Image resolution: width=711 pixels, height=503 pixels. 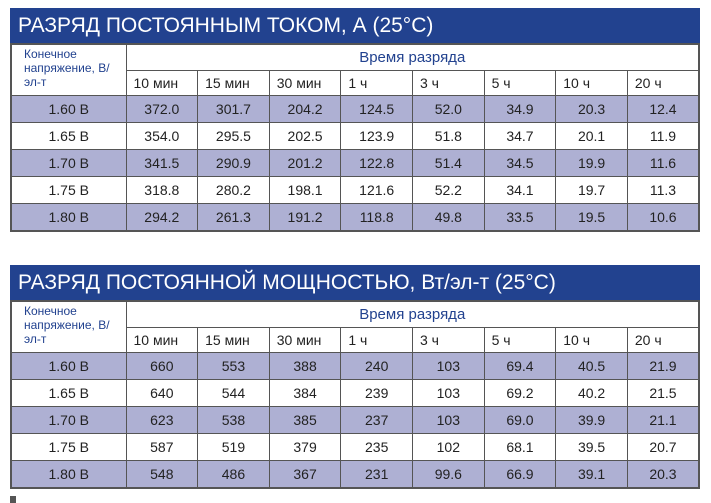 I want to click on value-cell: 623, so click(x=162, y=420).